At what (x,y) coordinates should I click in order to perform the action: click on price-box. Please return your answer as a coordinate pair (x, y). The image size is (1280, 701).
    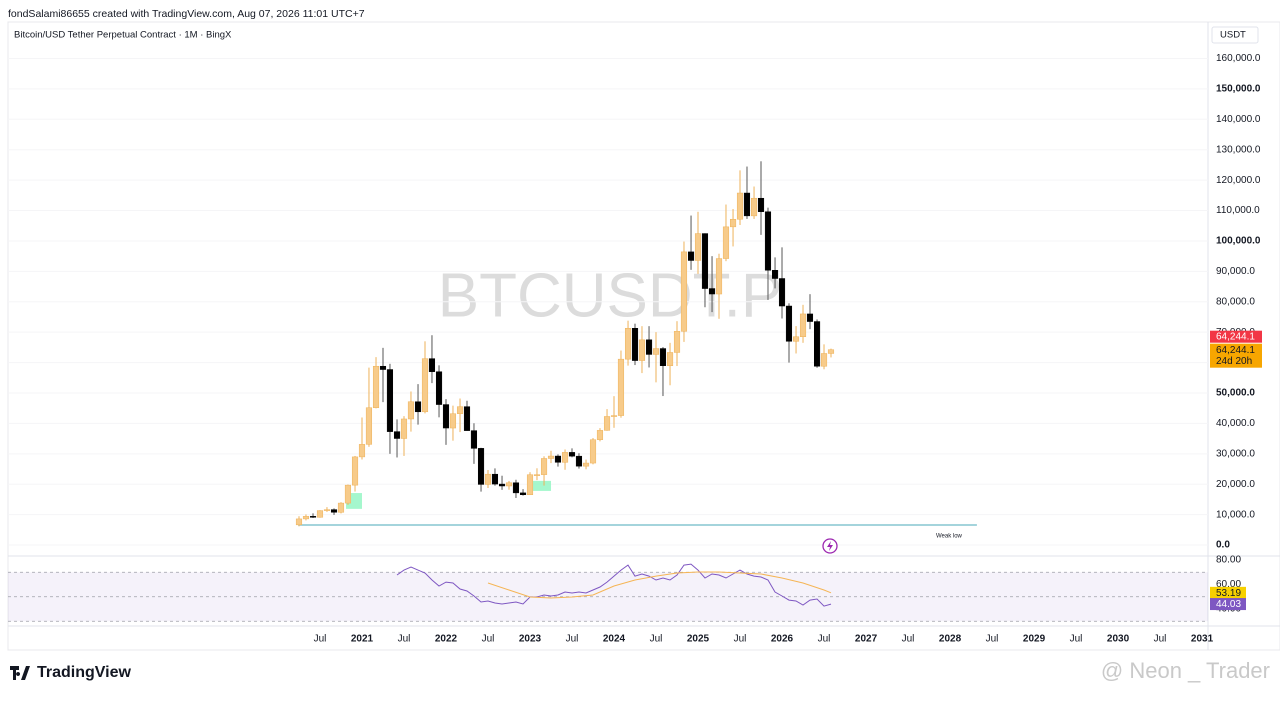
    Looking at the image, I should click on (1236, 355).